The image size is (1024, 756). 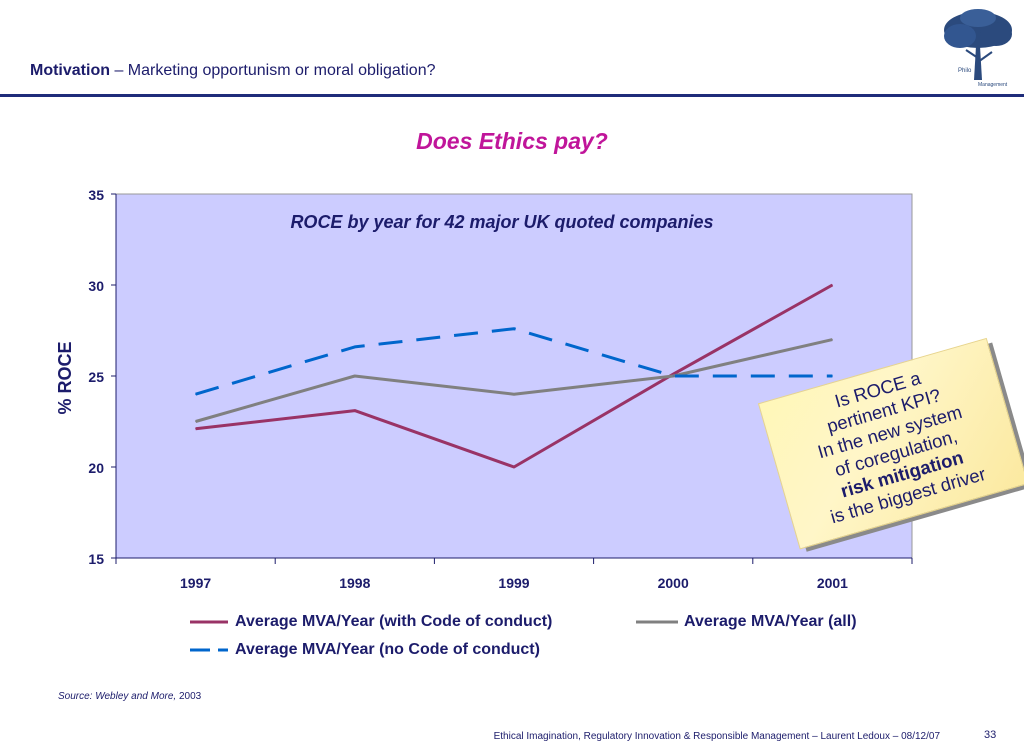 I want to click on legend-label-nocode: Average MVA/Year (no Code of conduct), so click(x=387, y=649).